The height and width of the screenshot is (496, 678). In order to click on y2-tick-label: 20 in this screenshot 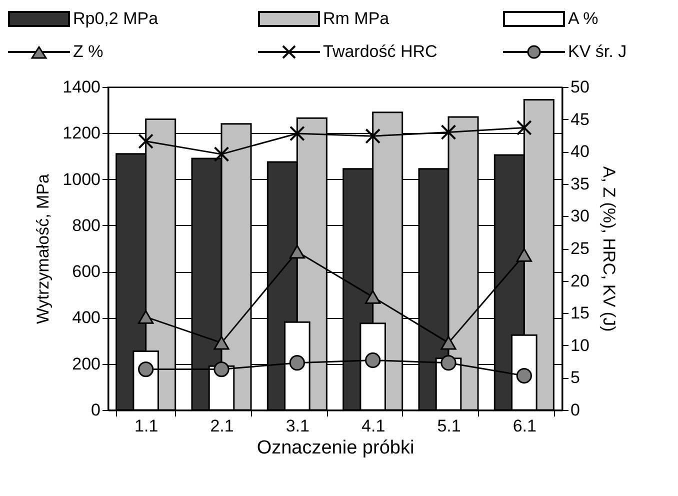, I will do `click(580, 280)`.